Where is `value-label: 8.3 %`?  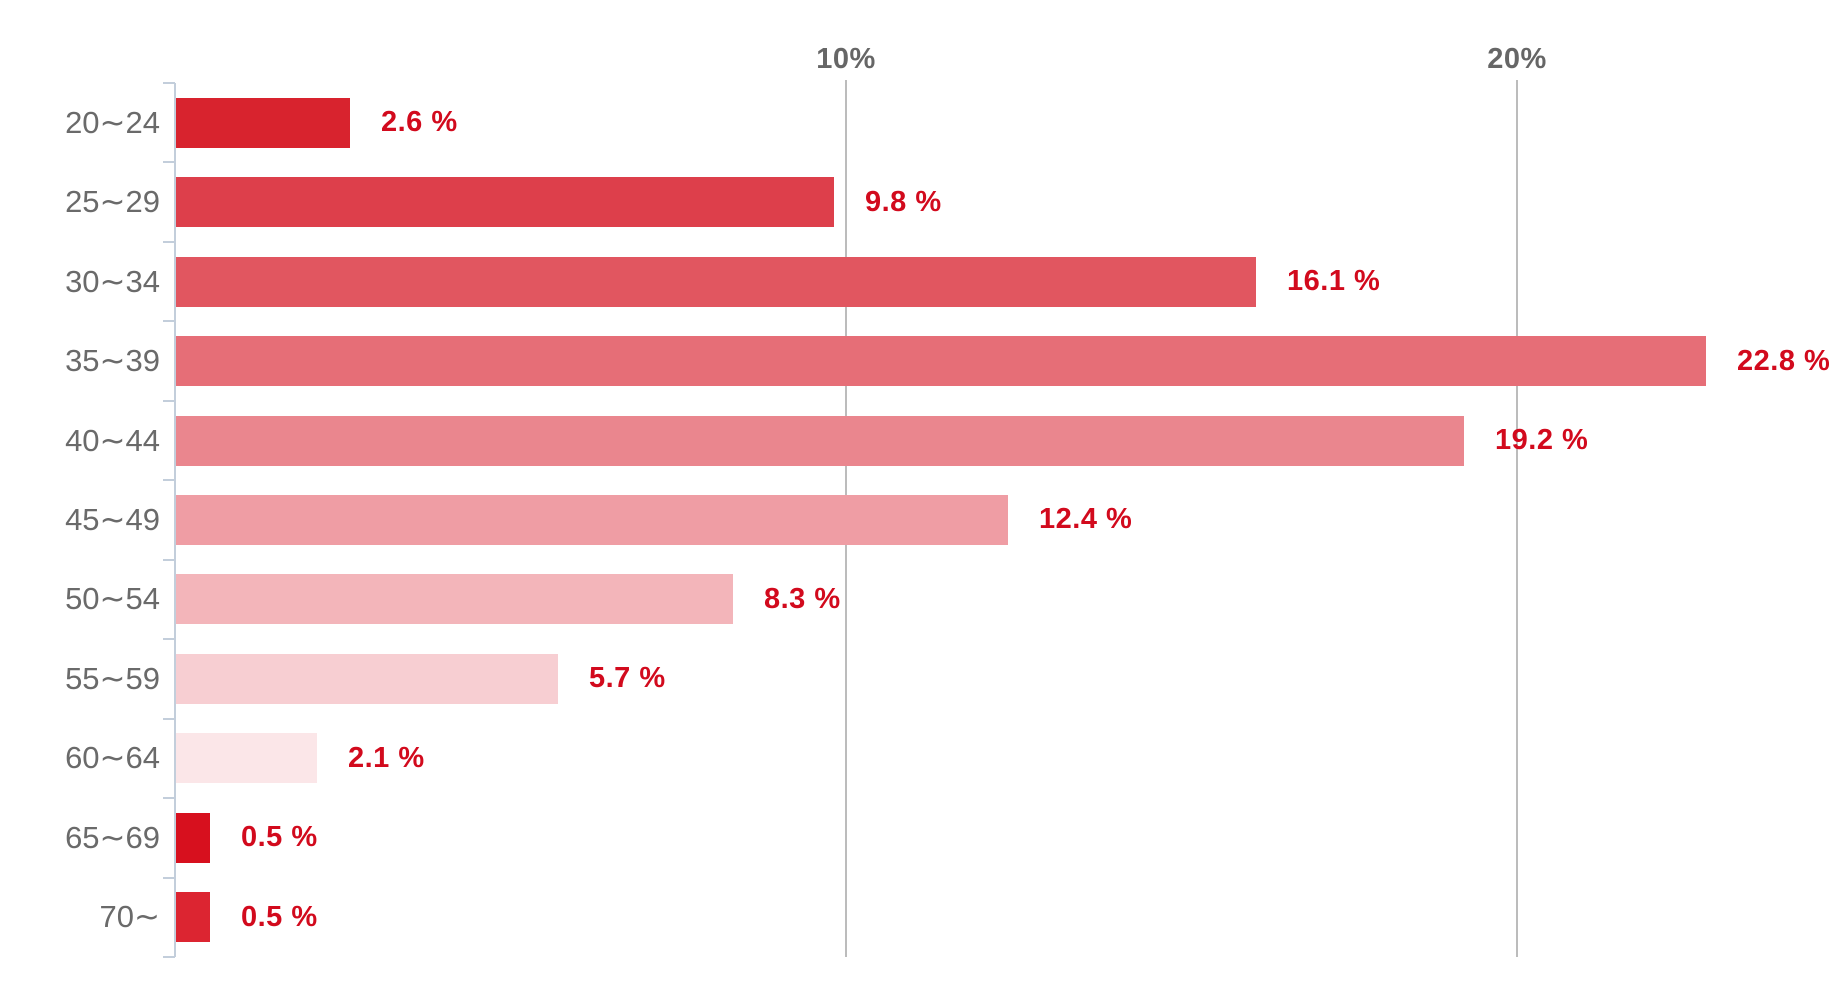
value-label: 8.3 % is located at coordinates (802, 598).